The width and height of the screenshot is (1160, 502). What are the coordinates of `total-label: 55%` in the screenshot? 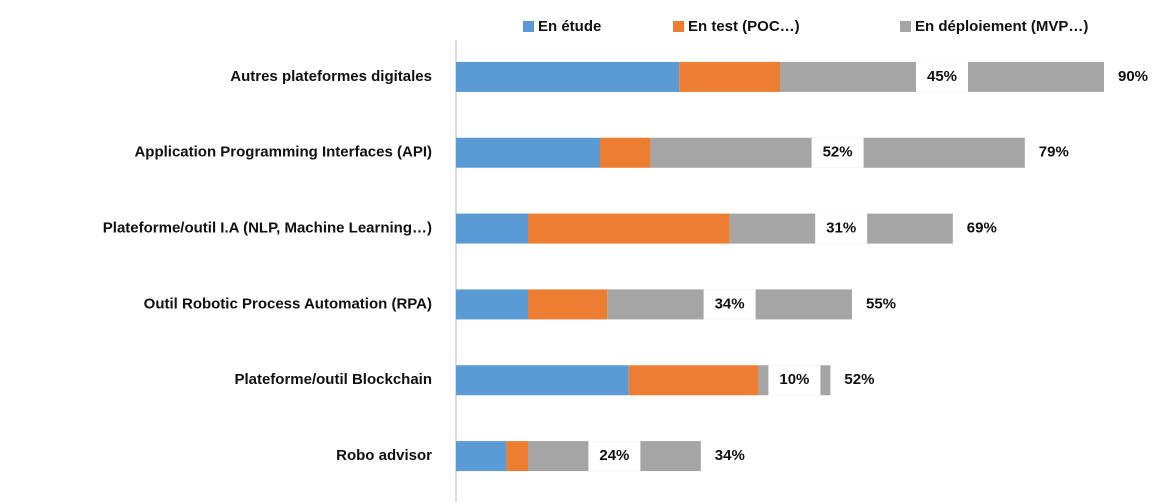 It's located at (881, 303).